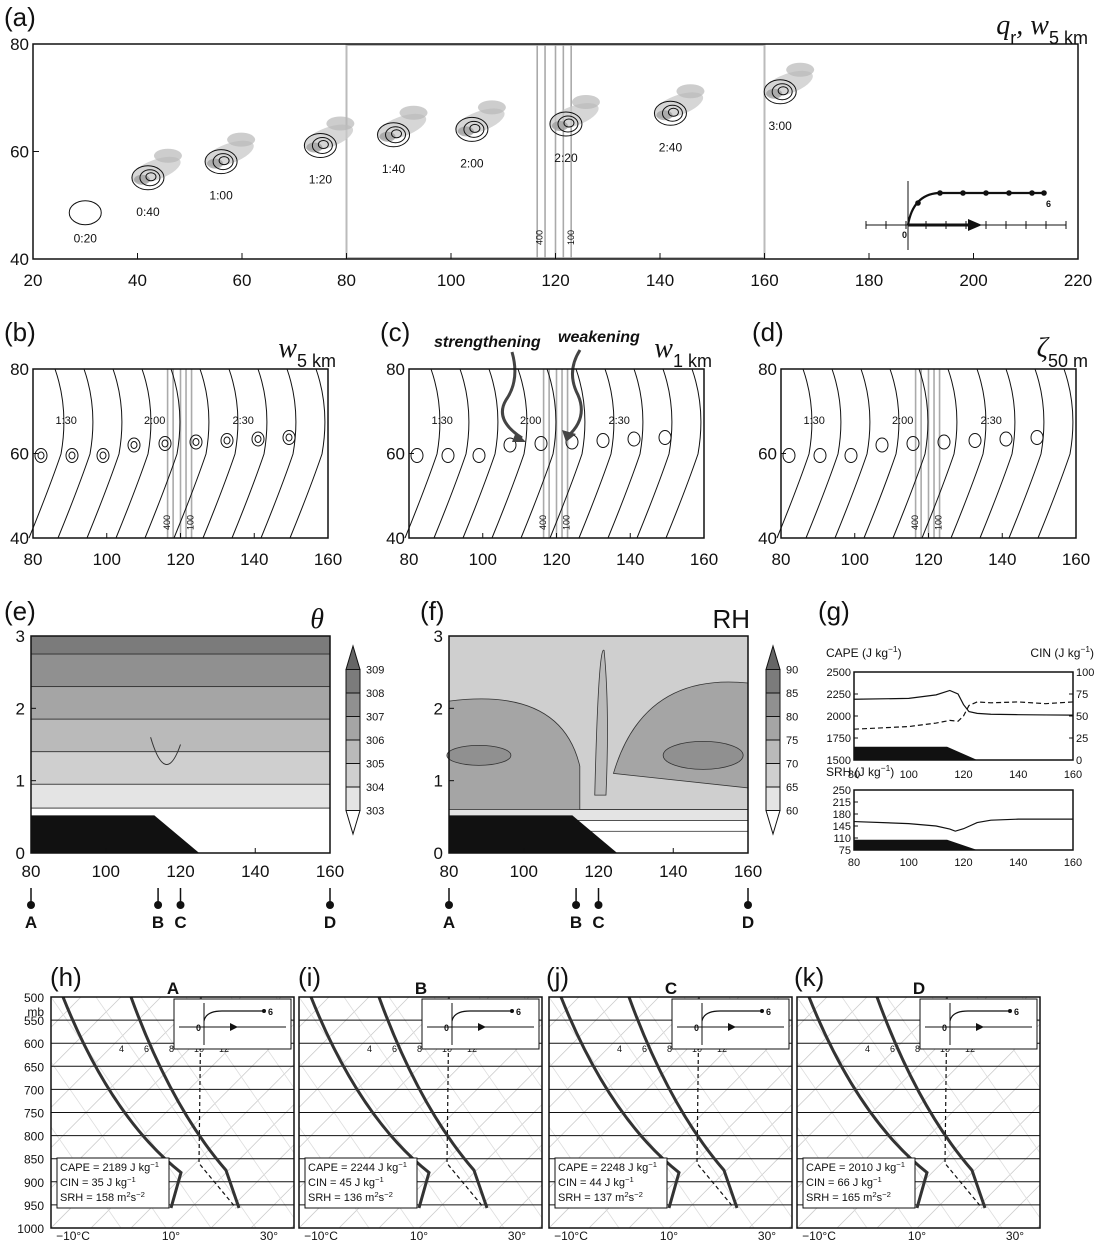 This screenshot has width=1102, height=1244. What do you see at coordinates (792, 765) in the screenshot?
I see `colorbar-label: 70` at bounding box center [792, 765].